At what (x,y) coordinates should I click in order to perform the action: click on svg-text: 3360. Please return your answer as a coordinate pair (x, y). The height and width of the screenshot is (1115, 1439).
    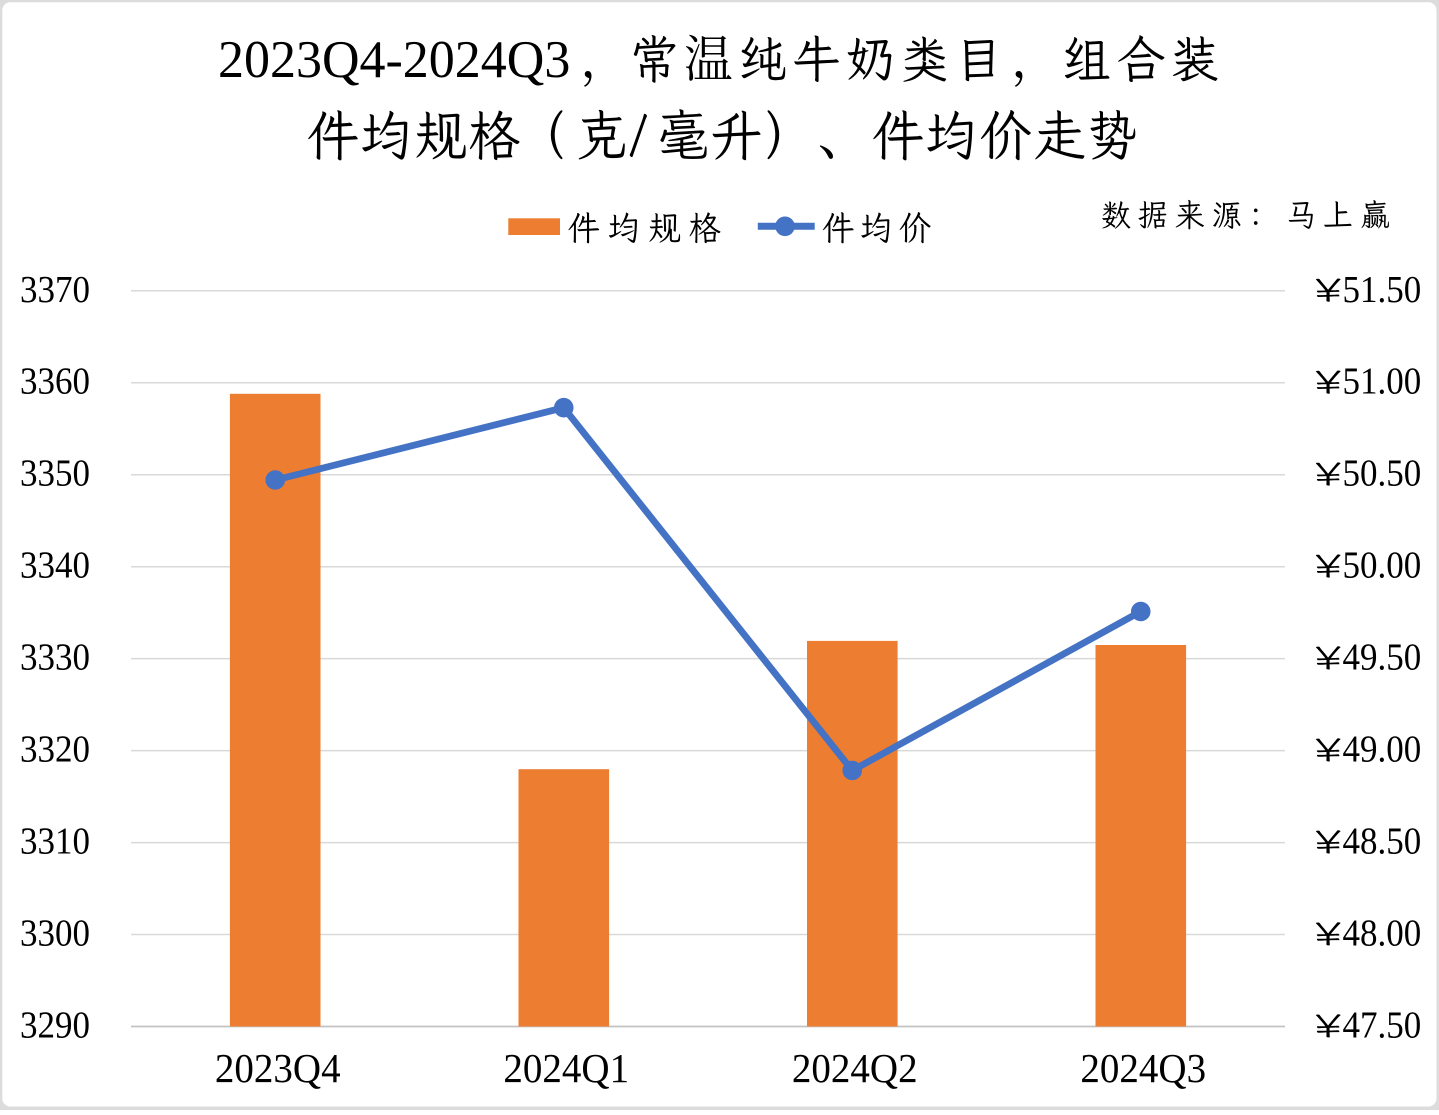
    Looking at the image, I should click on (55, 380).